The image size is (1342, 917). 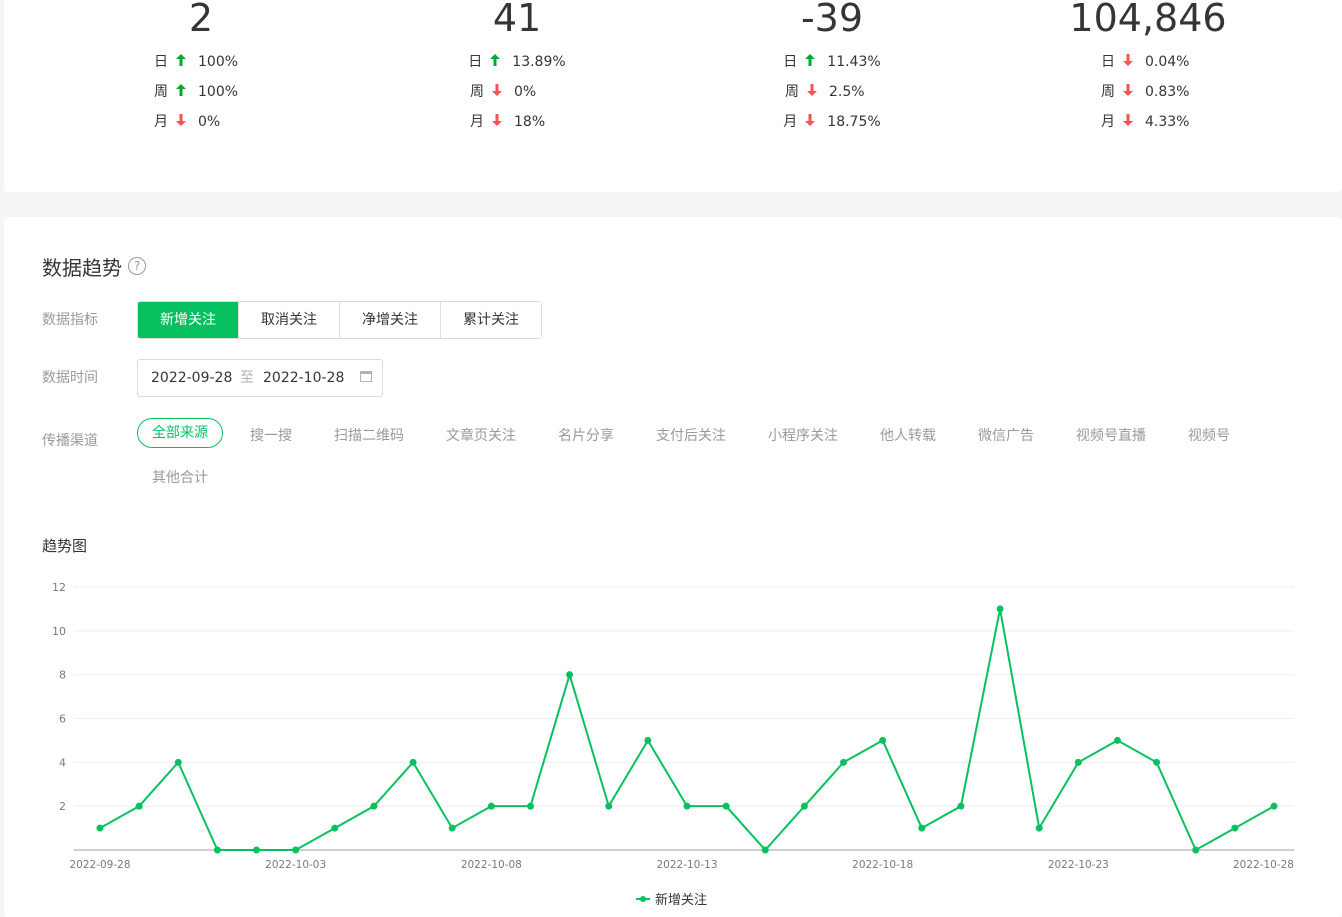 I want to click on metric-option: 新增关注, so click(x=188, y=320).